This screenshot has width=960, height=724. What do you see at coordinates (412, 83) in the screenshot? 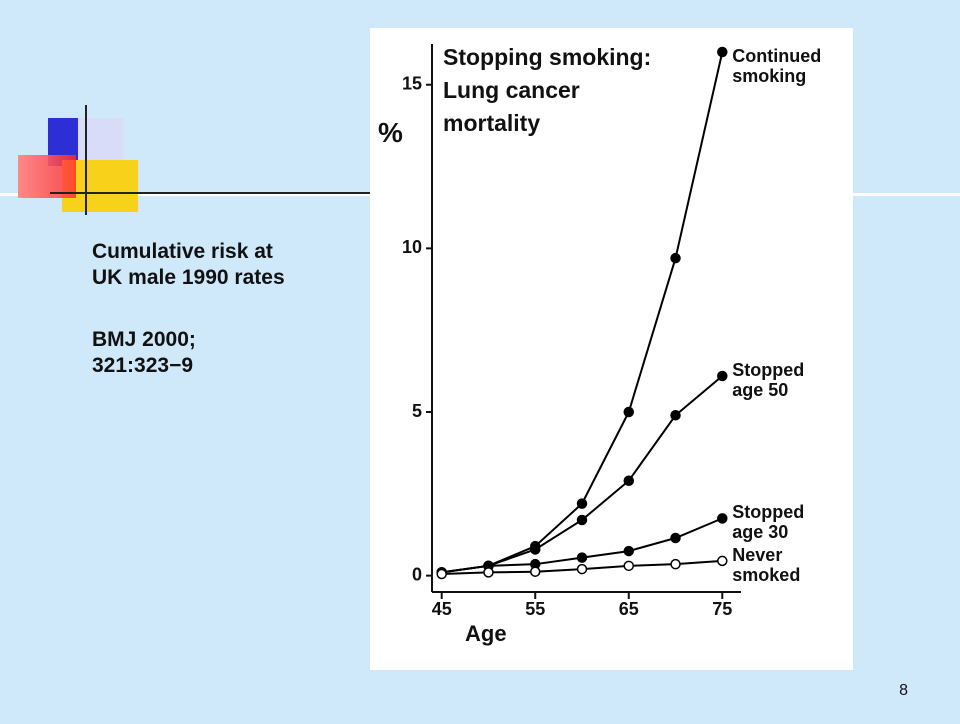
I see `y-tick-label: 15` at bounding box center [412, 83].